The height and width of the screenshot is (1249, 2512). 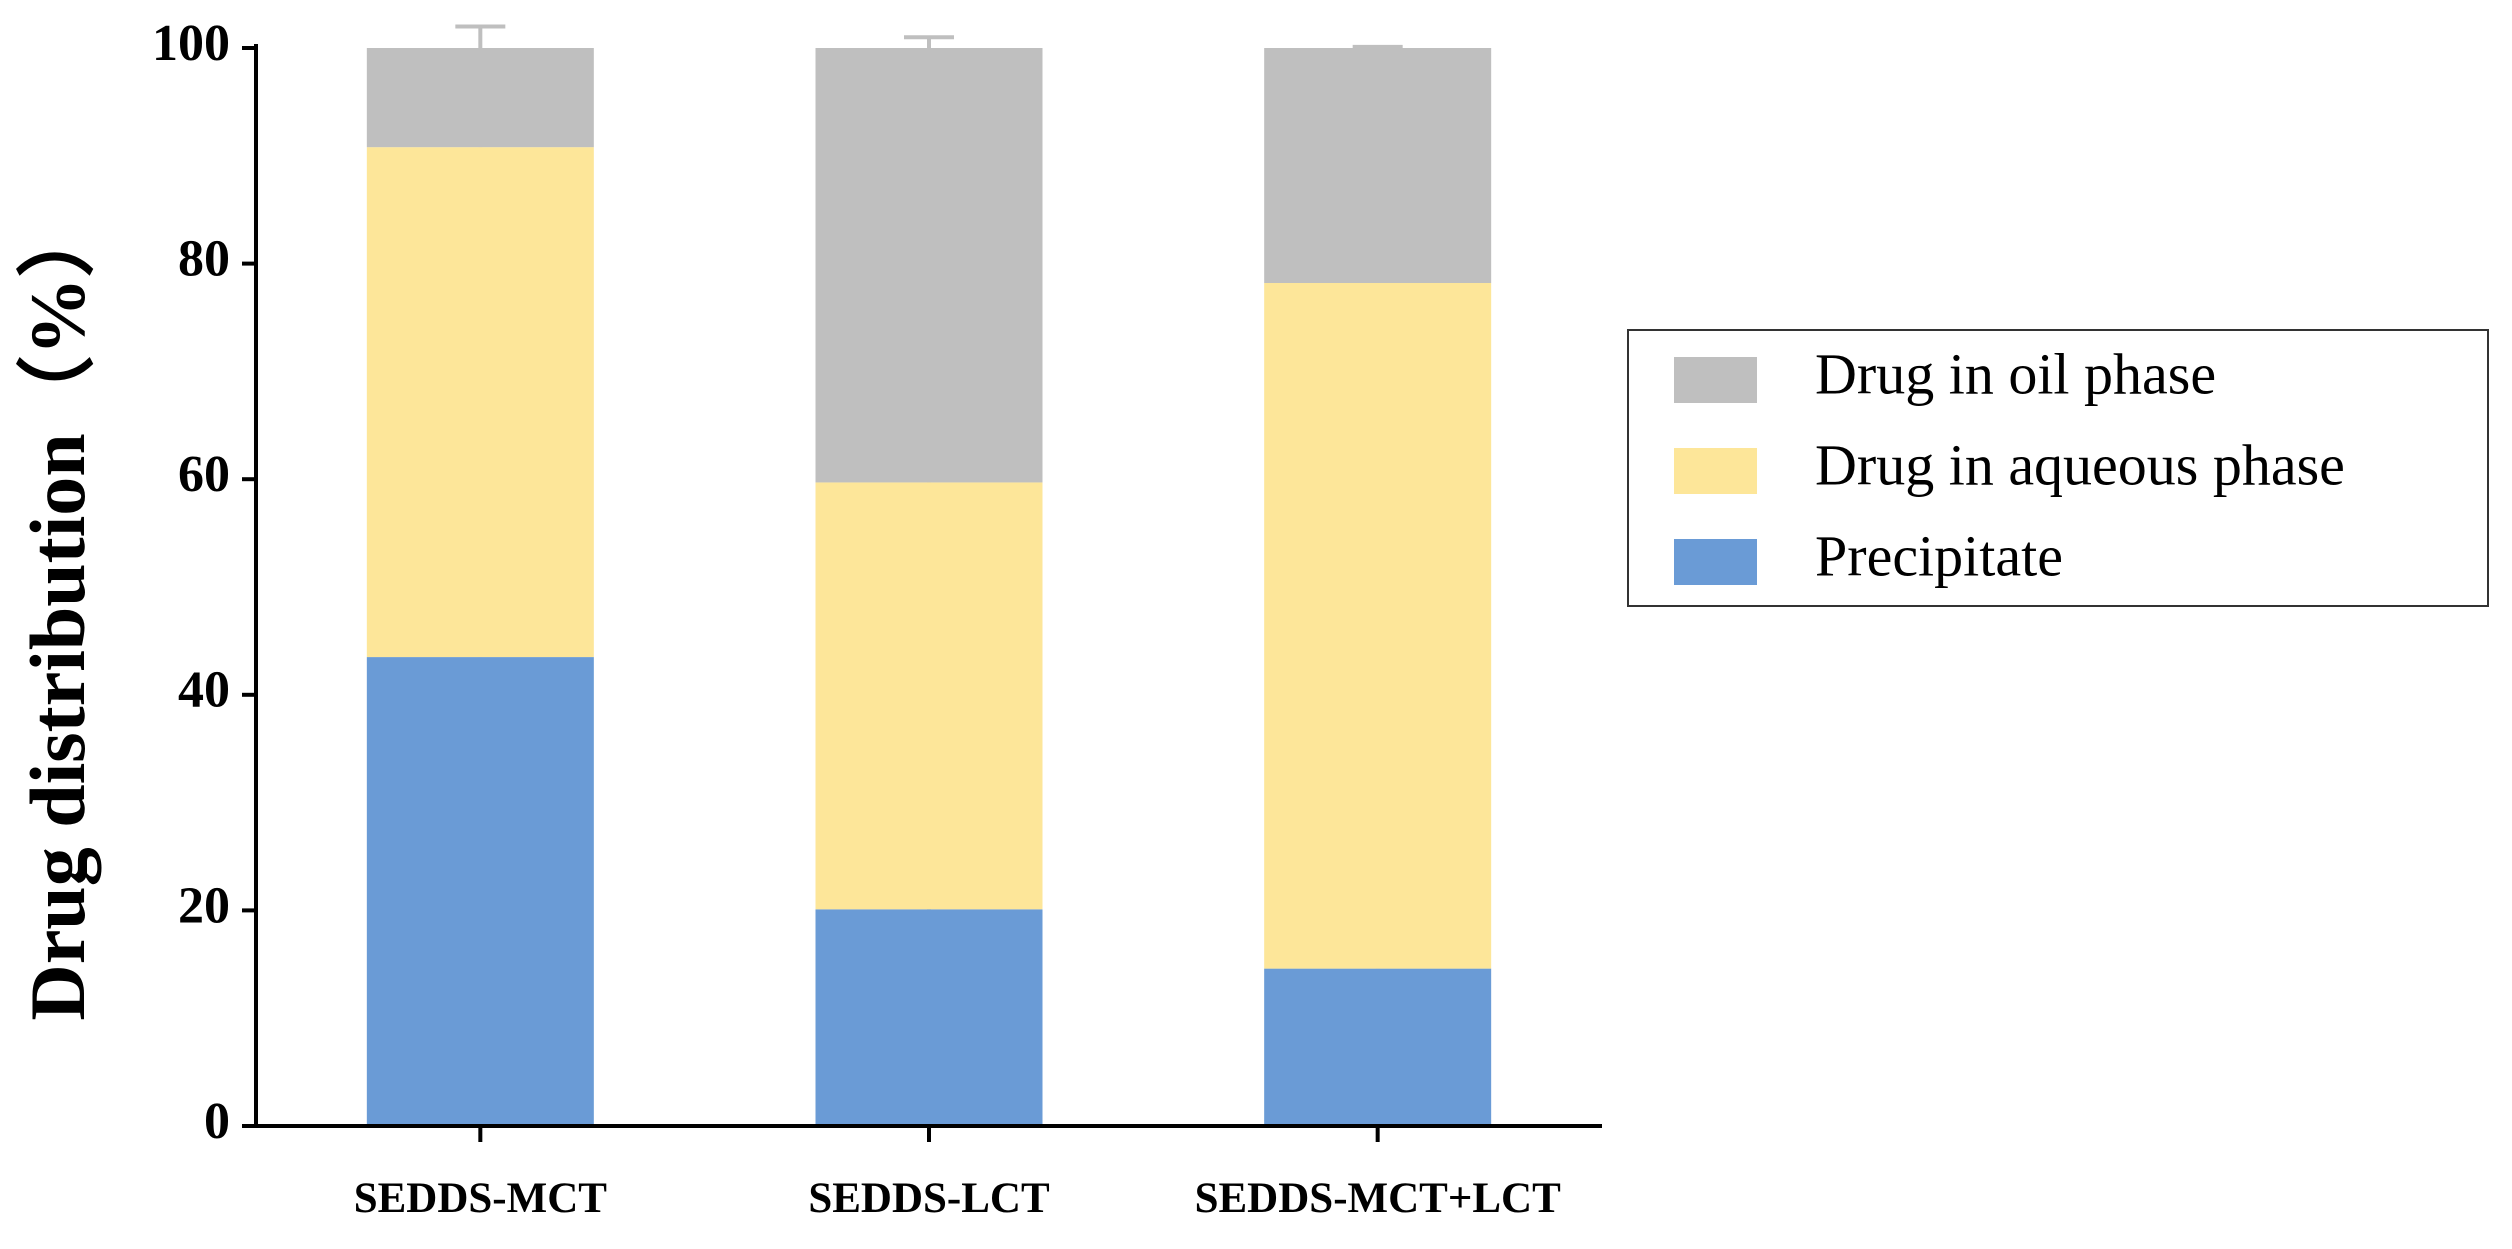 What do you see at coordinates (1378, 1198) in the screenshot?
I see `x-tick-label: SEDDS-MCT+LCT` at bounding box center [1378, 1198].